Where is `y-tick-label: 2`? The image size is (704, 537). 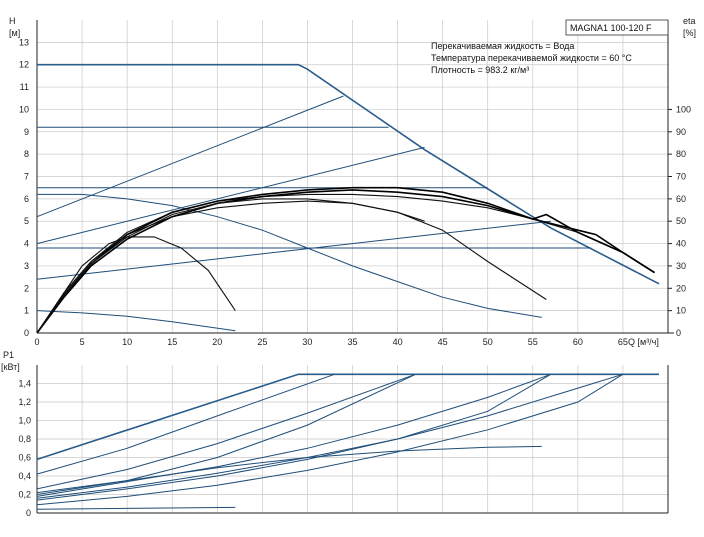
y-tick-label: 2 is located at coordinates (26, 288).